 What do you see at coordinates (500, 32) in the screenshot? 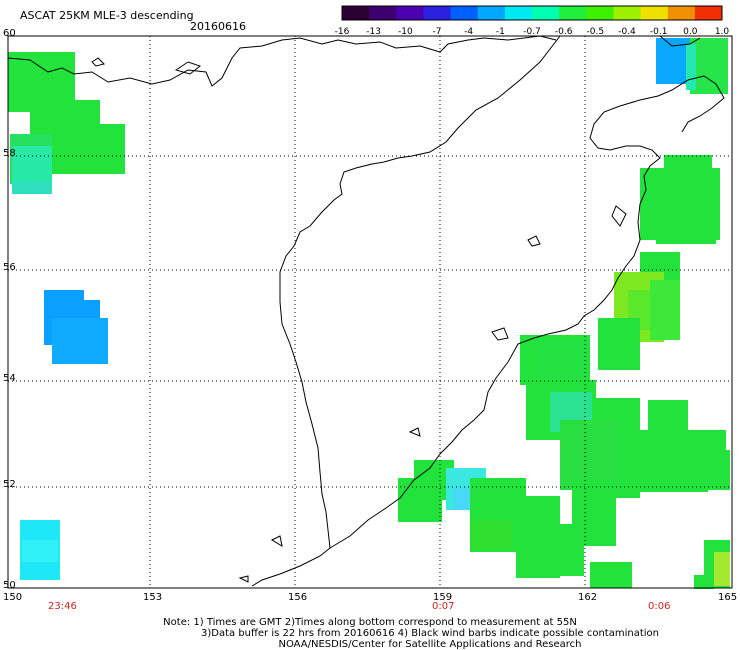
I see `colorbar-label: -1` at bounding box center [500, 32].